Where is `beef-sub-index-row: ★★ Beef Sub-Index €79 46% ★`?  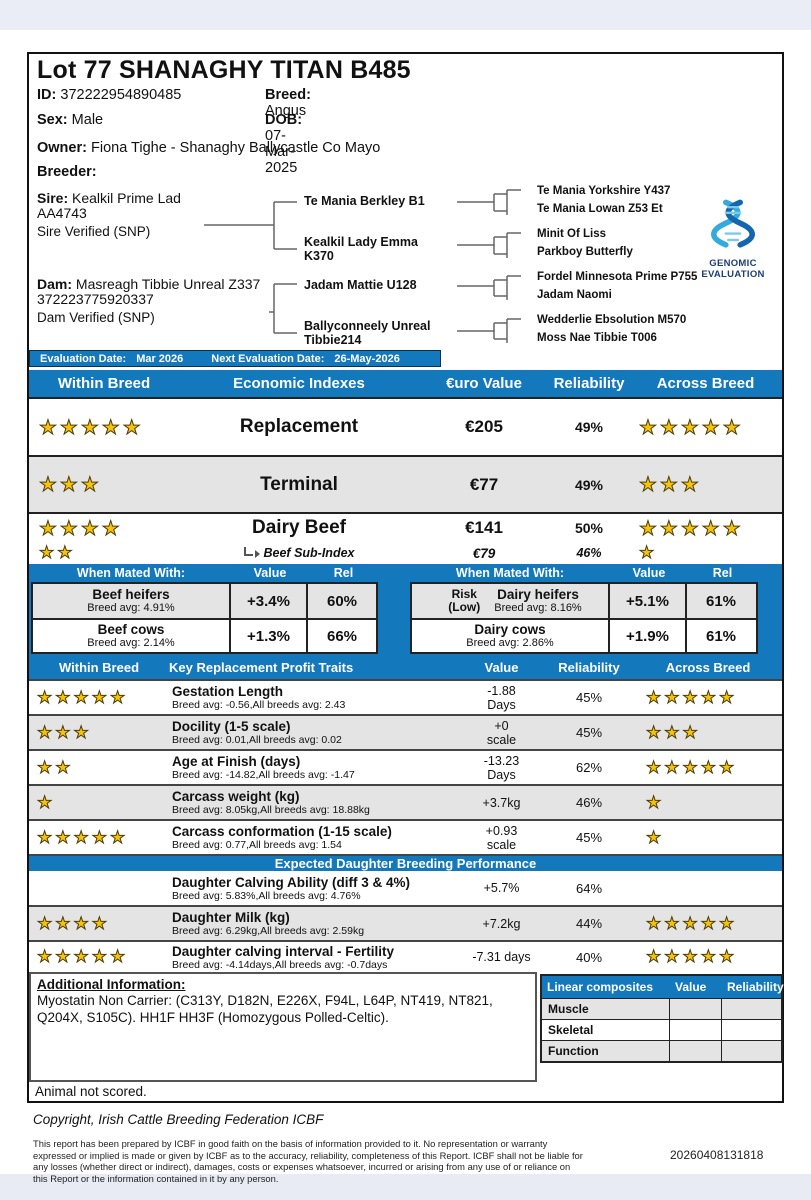 beef-sub-index-row: ★★ Beef Sub-Index €79 46% ★ is located at coordinates (405, 553).